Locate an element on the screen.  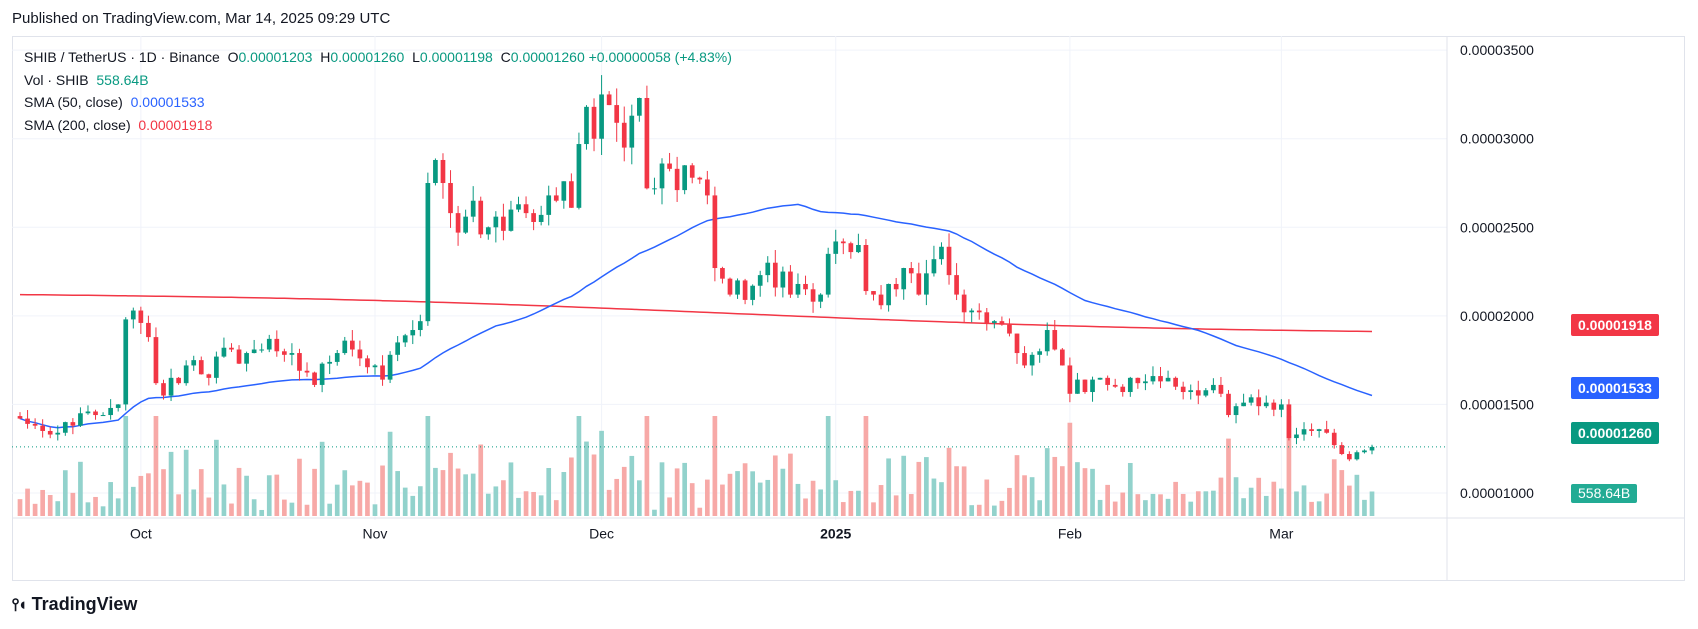
symbol-label: SHIB / TetherUS · 1D · Binance is located at coordinates (122, 57).